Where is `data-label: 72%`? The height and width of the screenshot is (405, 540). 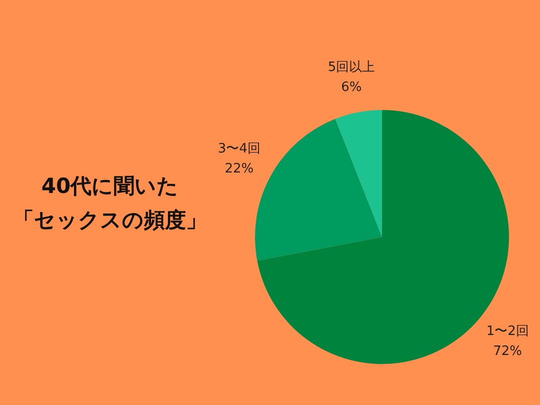
data-label: 72% is located at coordinates (507, 351).